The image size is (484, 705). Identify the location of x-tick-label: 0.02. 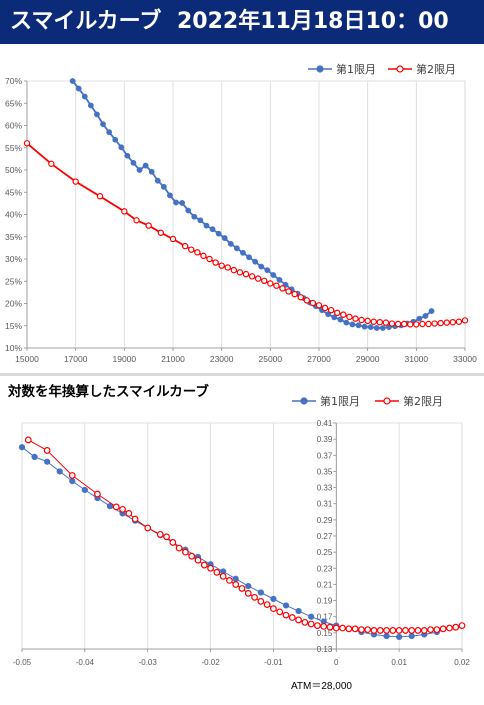
(462, 662).